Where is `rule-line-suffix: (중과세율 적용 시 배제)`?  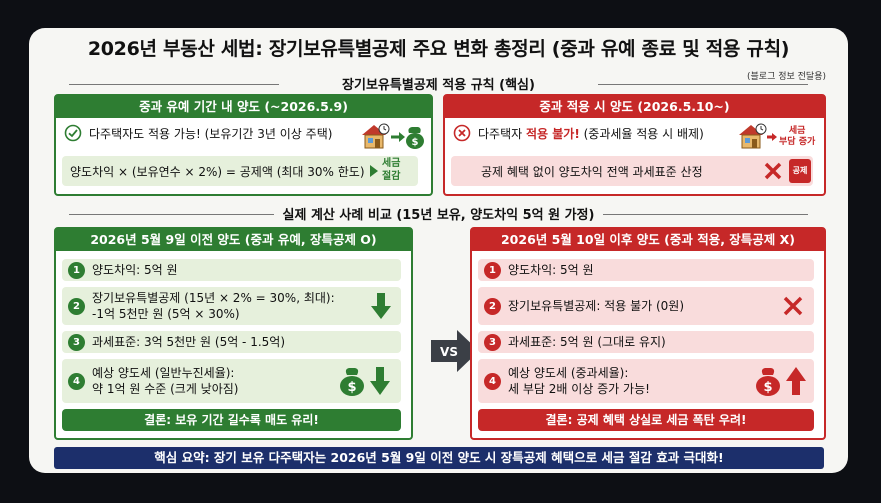
rule-line-suffix: (중과세율 적용 시 배제) is located at coordinates (641, 133).